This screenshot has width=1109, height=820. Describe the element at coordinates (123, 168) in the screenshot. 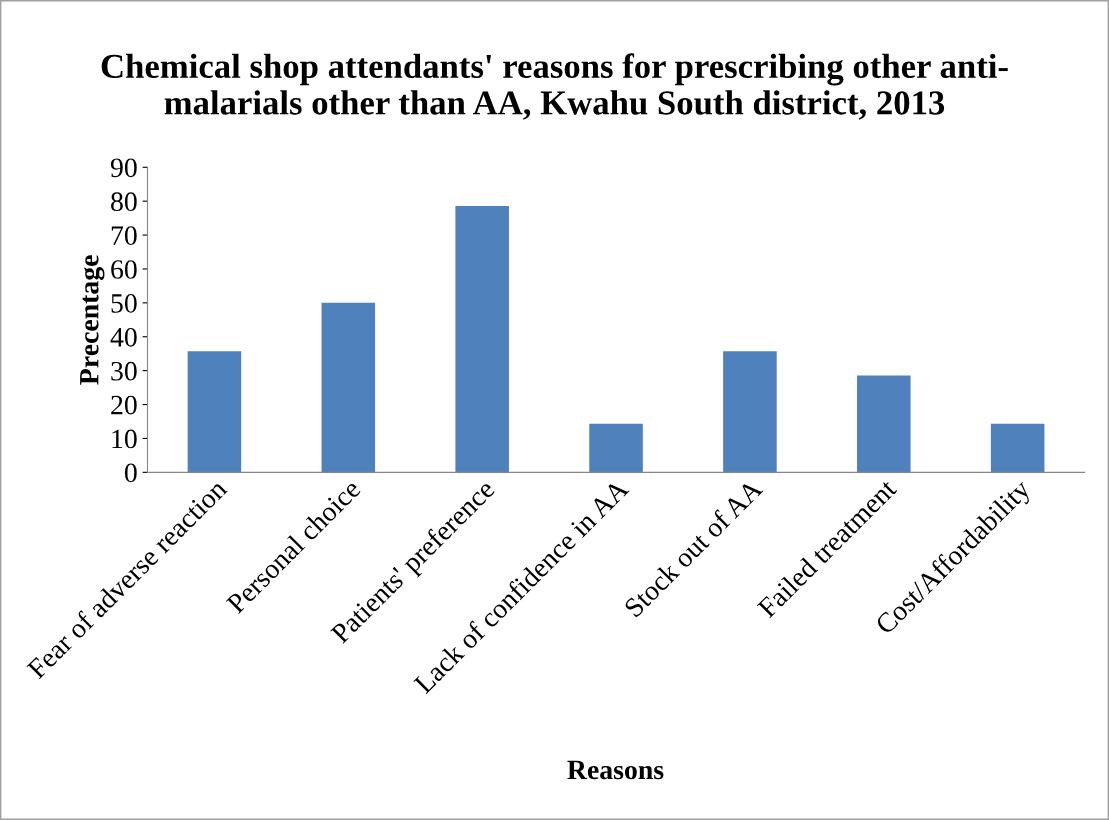

I see `y-tick-label: 90` at that location.